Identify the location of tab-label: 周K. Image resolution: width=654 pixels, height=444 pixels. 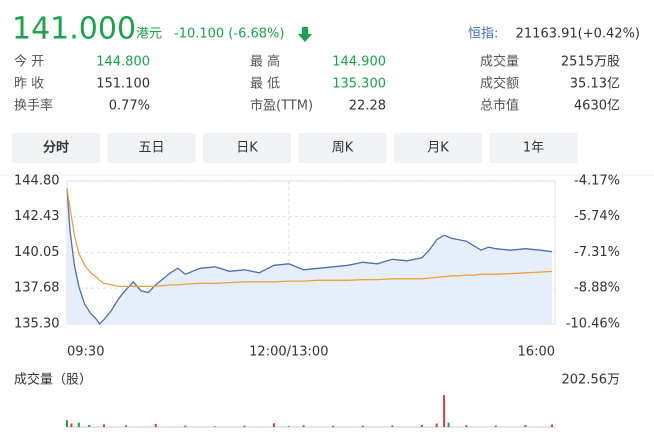
(343, 148).